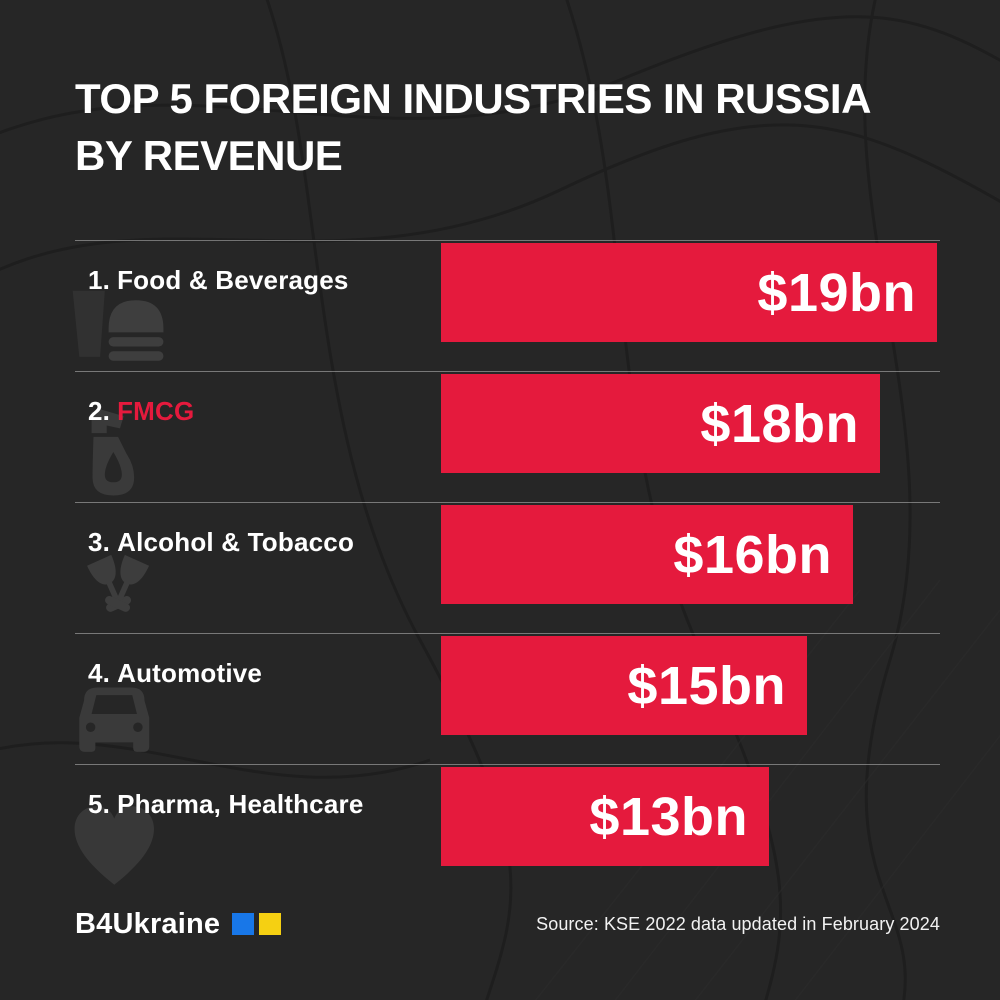 The height and width of the screenshot is (1000, 1000). I want to click on row-category-name: Pharma, Healthcare, so click(240, 804).